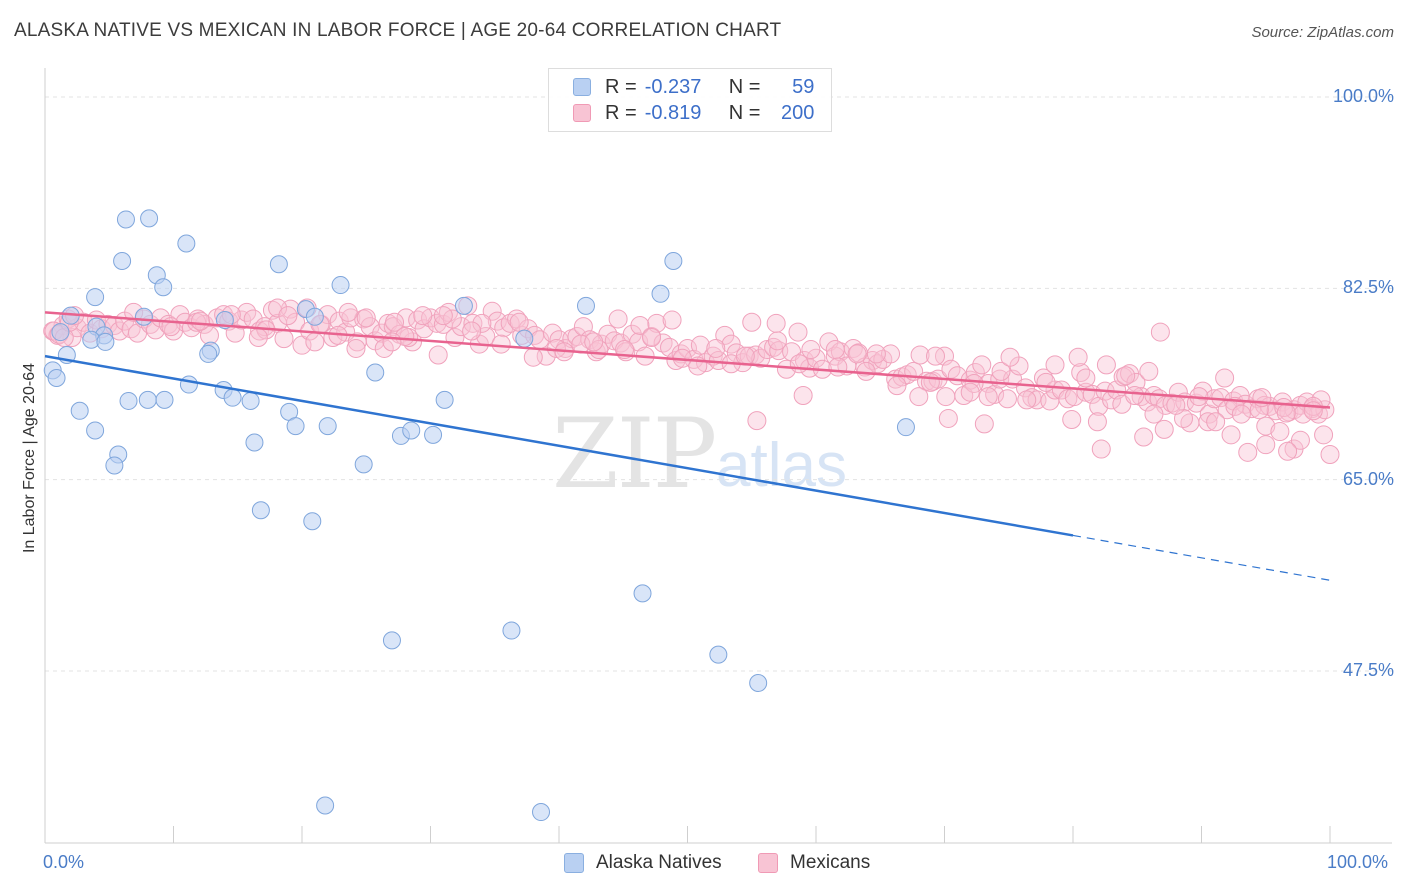  Describe the element at coordinates (687, 360) in the screenshot. I see `mexicans-trend-line` at that location.